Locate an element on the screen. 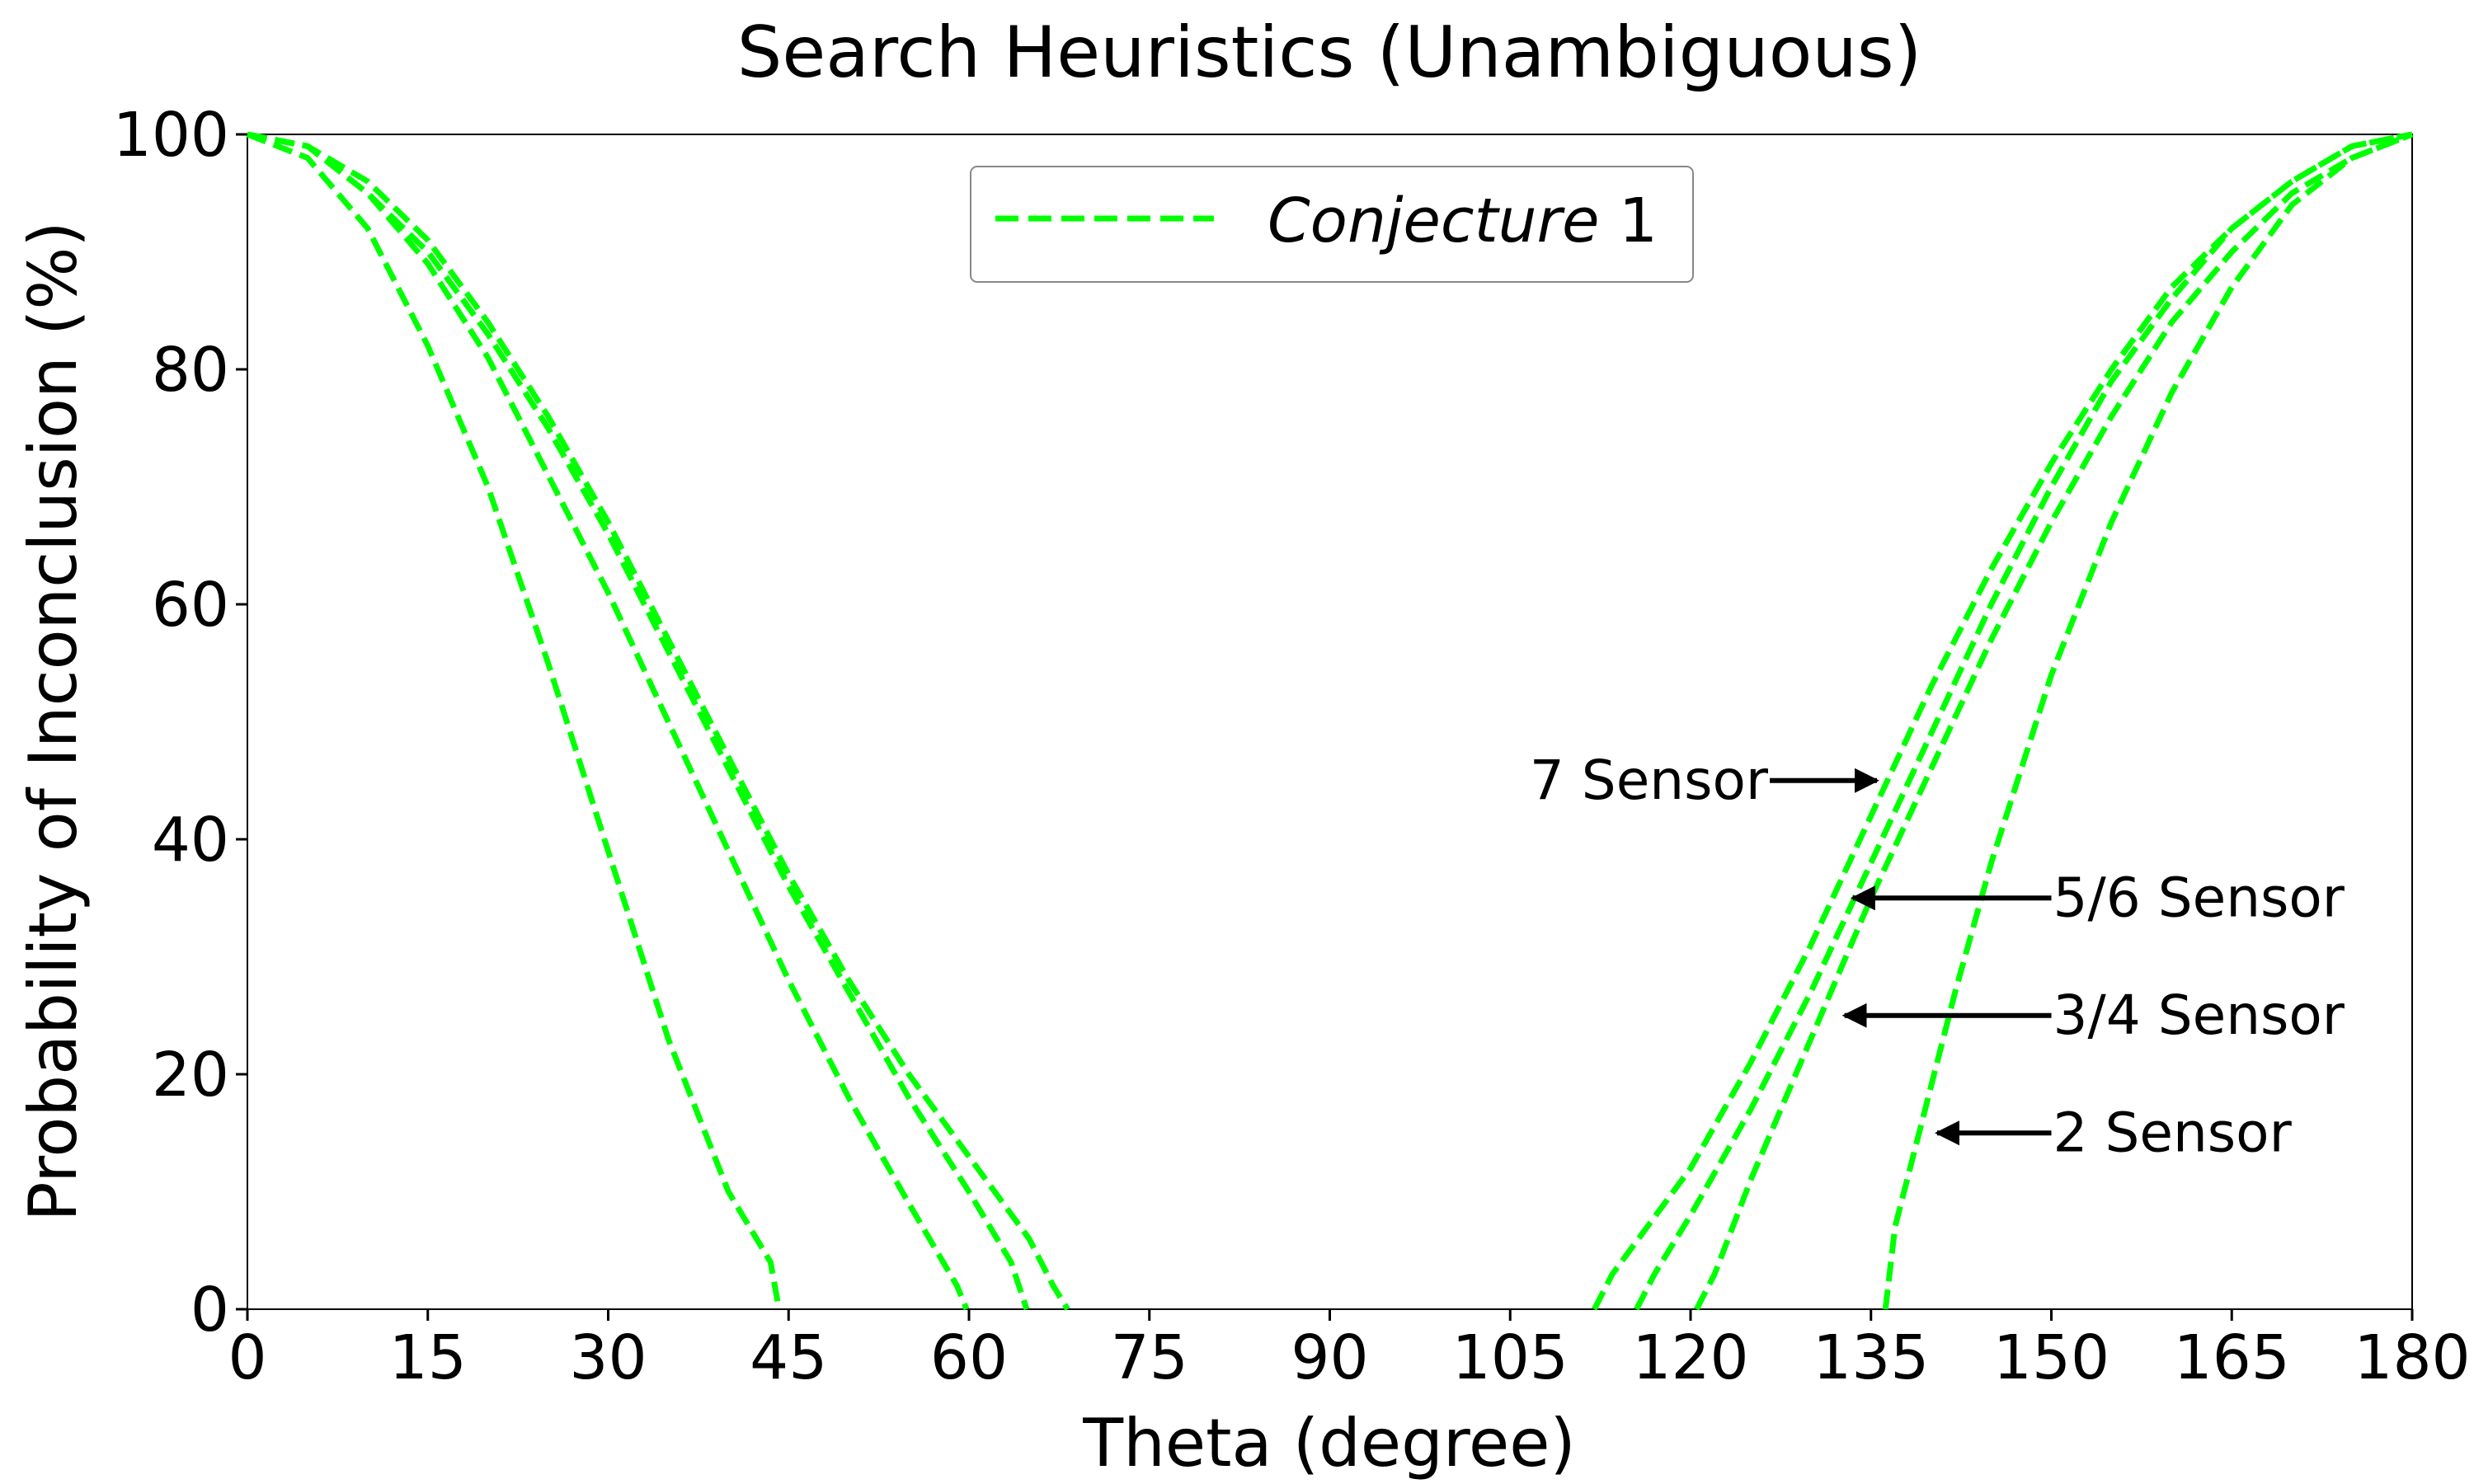  x-tick-label: 165 is located at coordinates (2232, 1357).